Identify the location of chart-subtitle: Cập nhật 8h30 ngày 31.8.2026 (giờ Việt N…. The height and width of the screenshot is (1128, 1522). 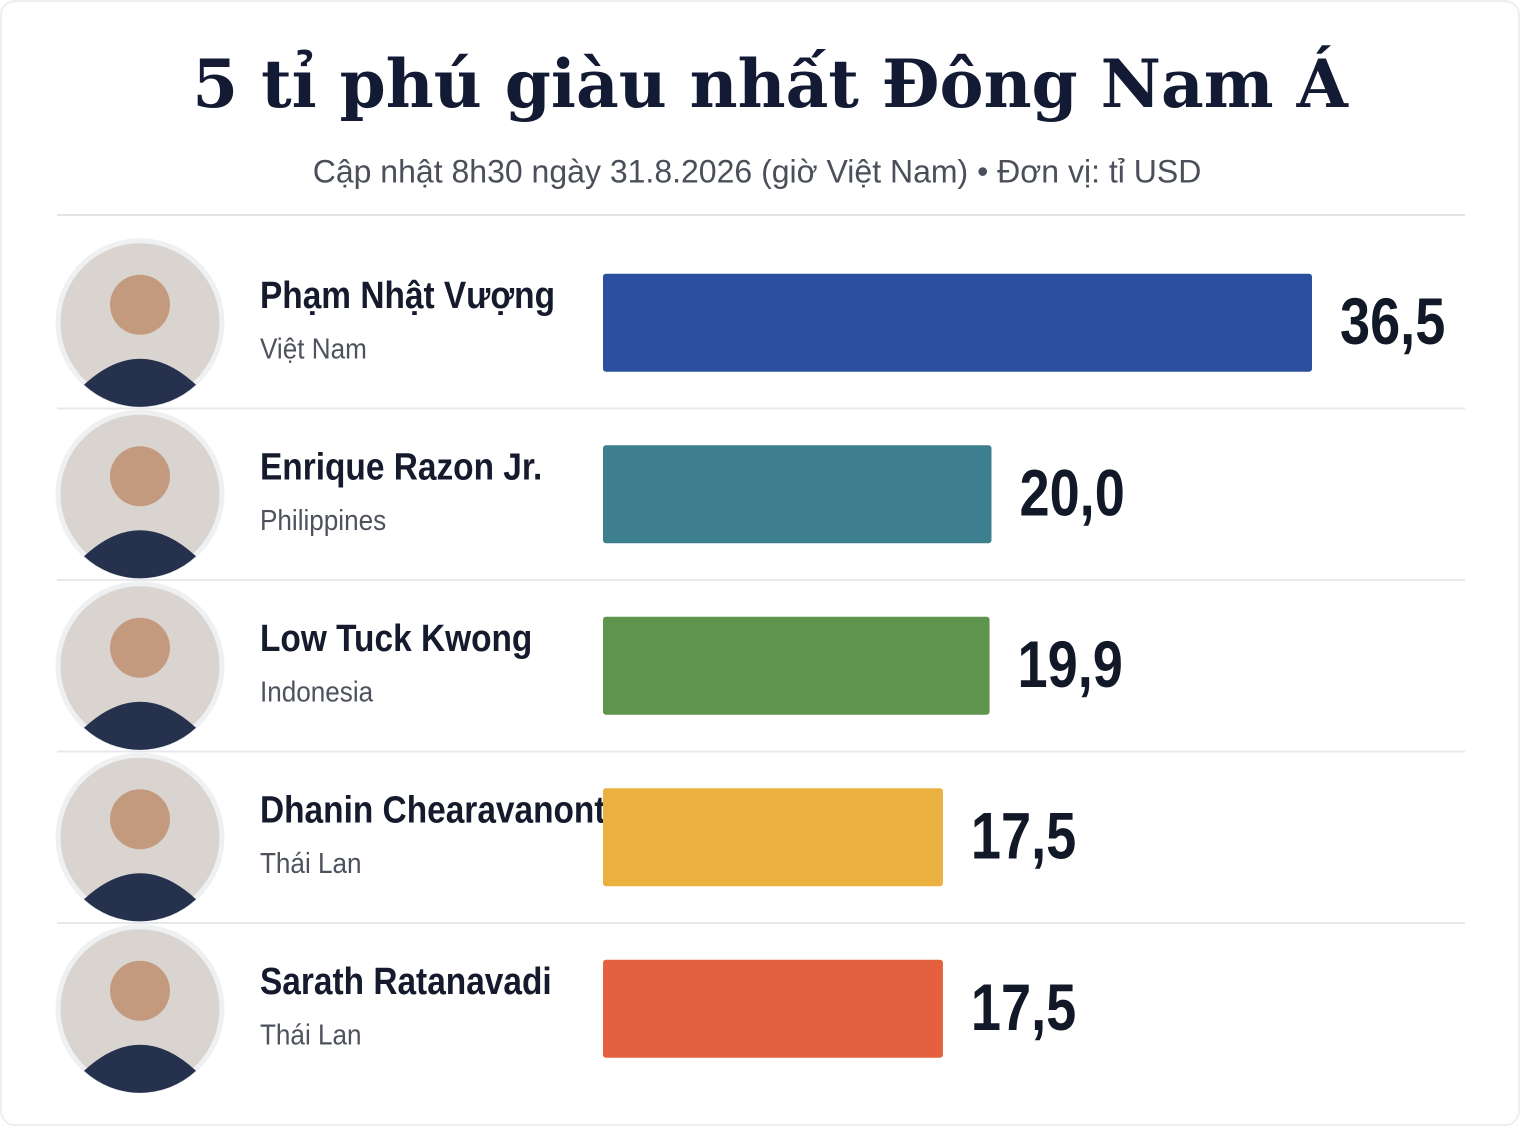
(757, 171).